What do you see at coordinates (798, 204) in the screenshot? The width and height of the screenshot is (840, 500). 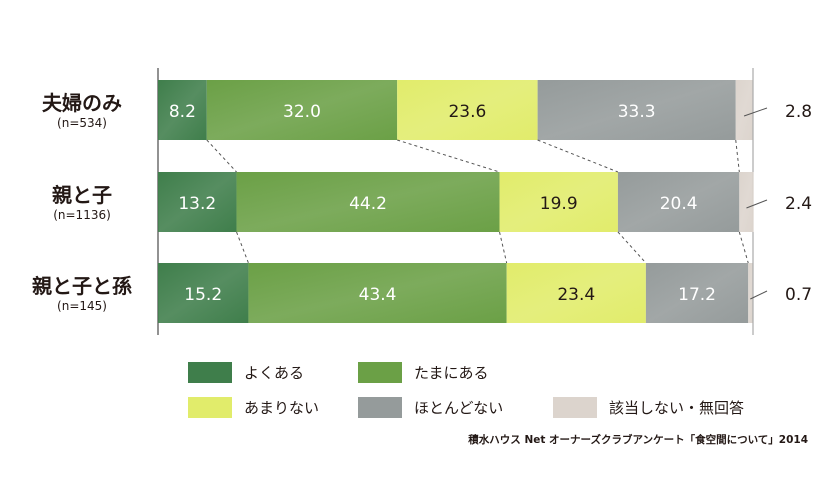 I see `bar-value-label: 2.4` at bounding box center [798, 204].